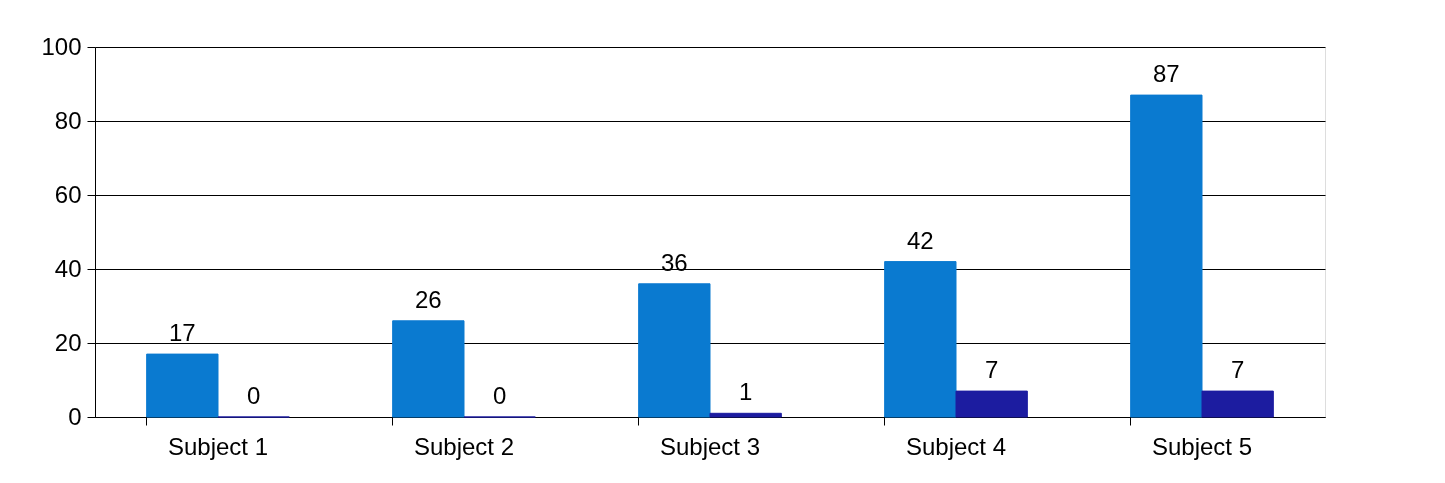 The image size is (1445, 483). Describe the element at coordinates (464, 446) in the screenshot. I see `x-tick-label: Subject 2` at that location.